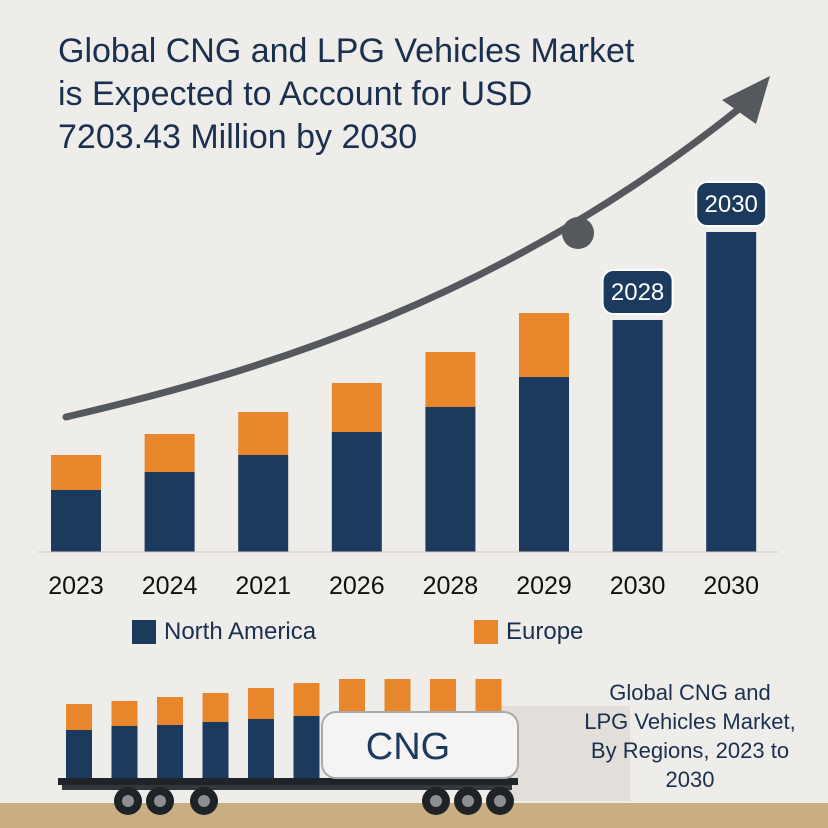 The width and height of the screenshot is (828, 828). Describe the element at coordinates (565, 753) in the screenshot. I see `truck-shadow` at that location.